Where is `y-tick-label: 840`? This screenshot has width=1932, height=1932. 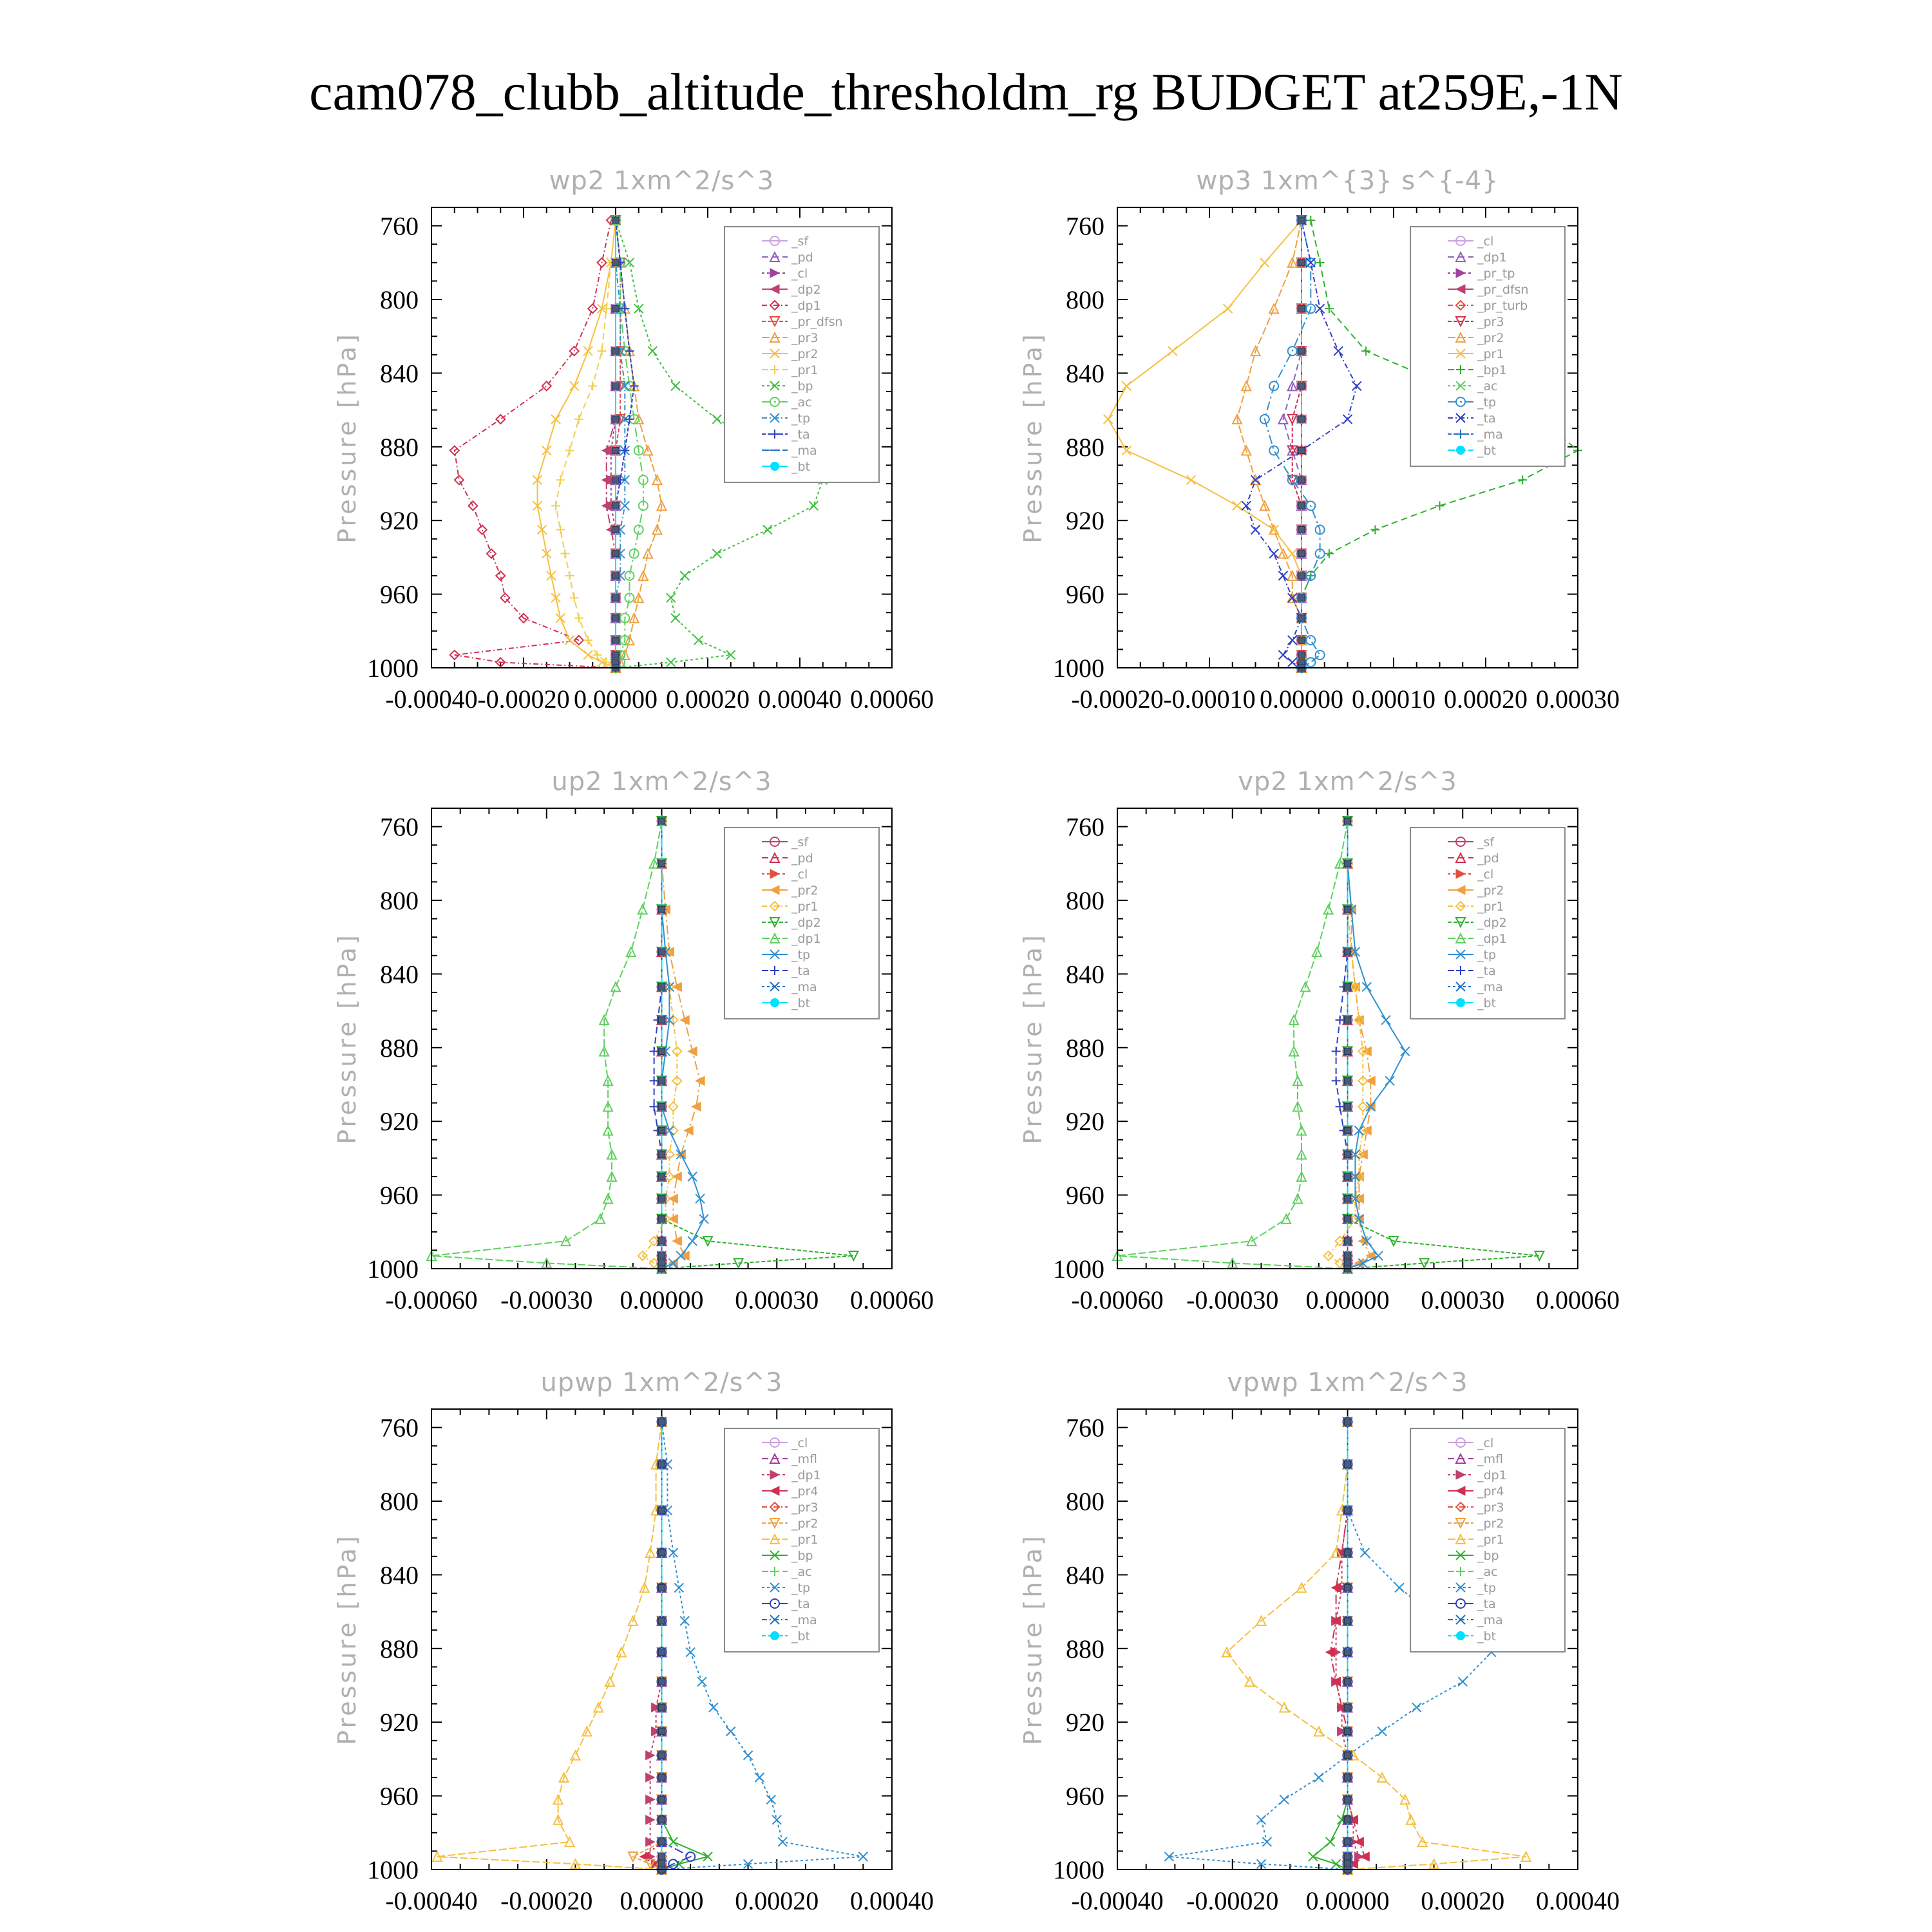
y-tick-label: 840 is located at coordinates (399, 373).